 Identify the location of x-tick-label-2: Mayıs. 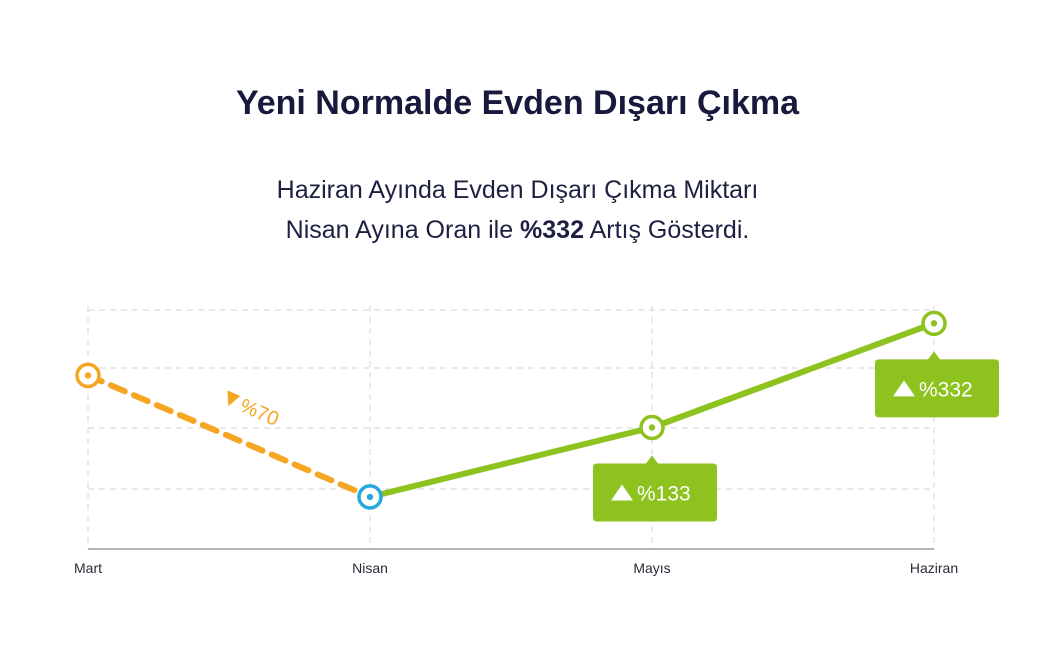
(651, 568).